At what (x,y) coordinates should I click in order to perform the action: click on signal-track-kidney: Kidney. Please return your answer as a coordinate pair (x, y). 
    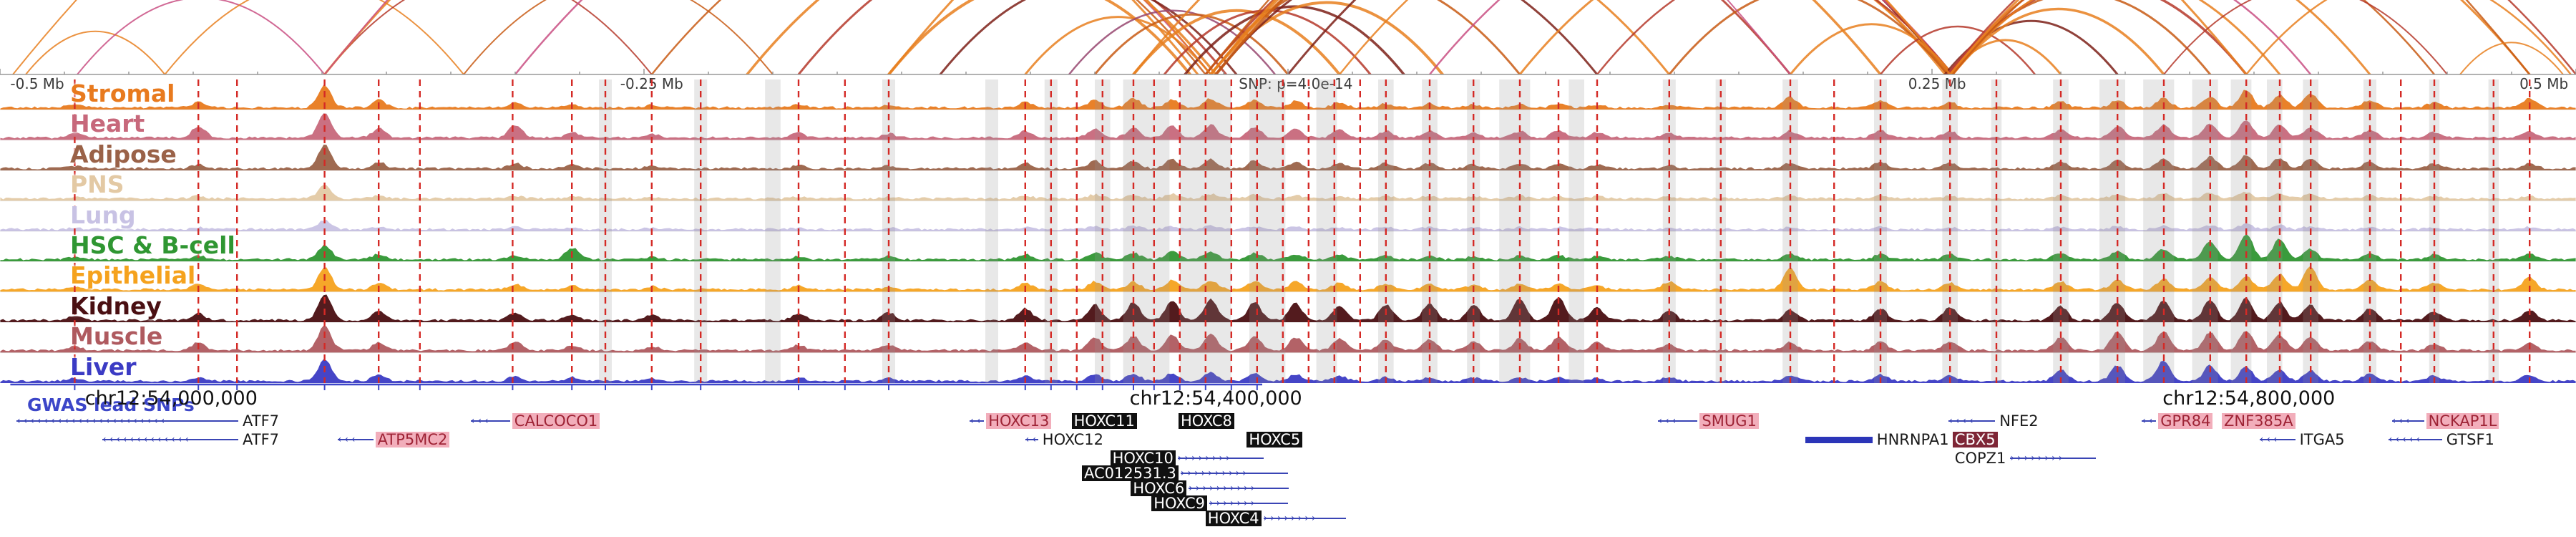
    Looking at the image, I should click on (1288, 307).